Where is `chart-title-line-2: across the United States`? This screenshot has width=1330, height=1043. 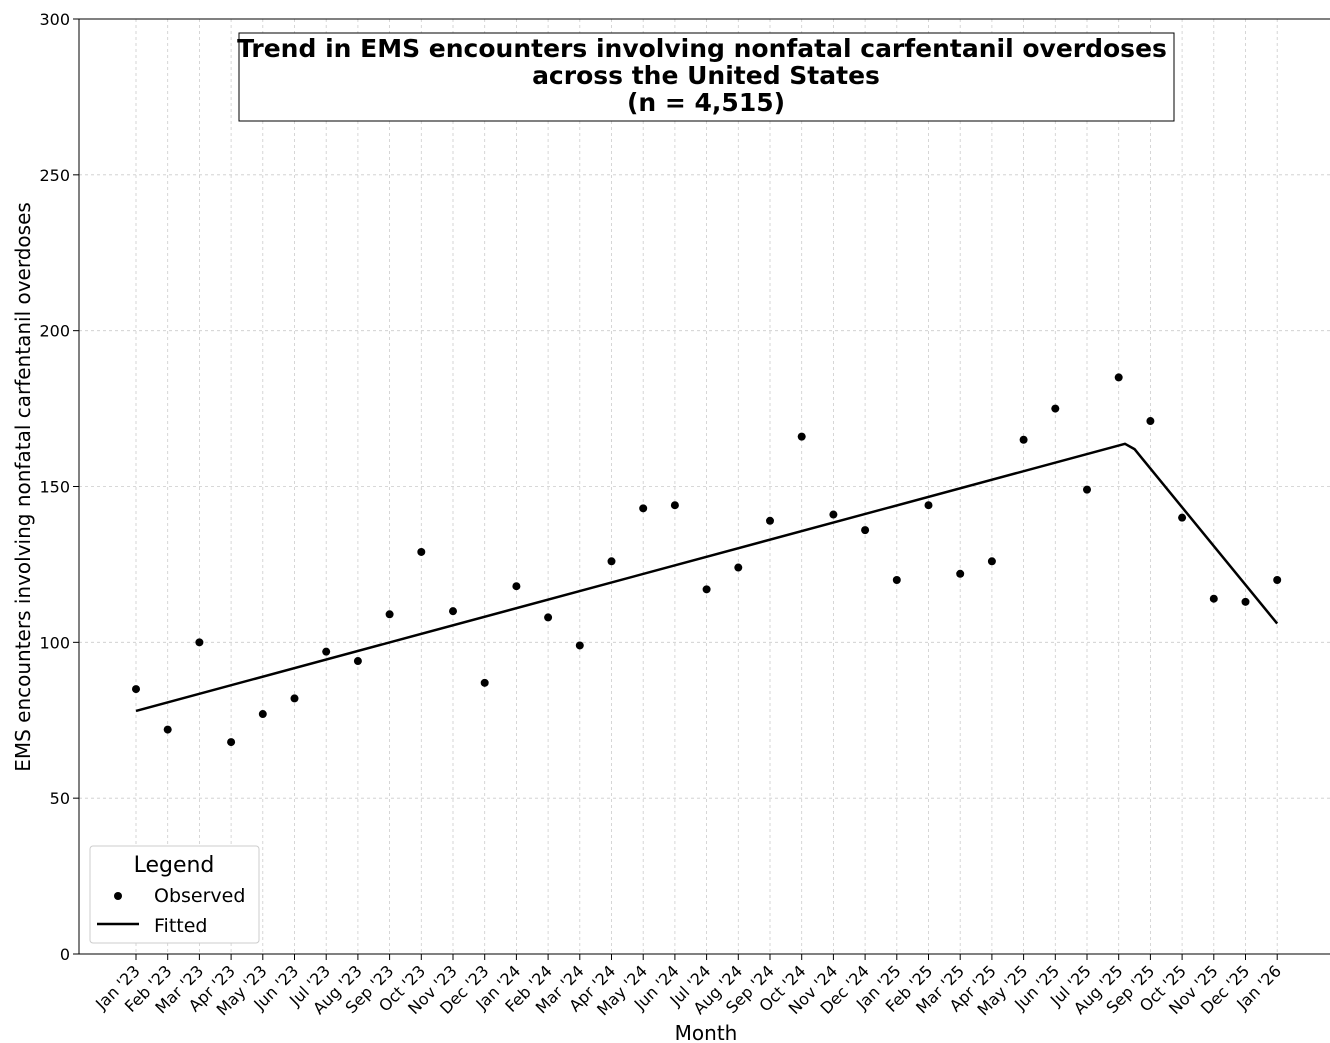
chart-title-line-2: across the United States is located at coordinates (706, 75).